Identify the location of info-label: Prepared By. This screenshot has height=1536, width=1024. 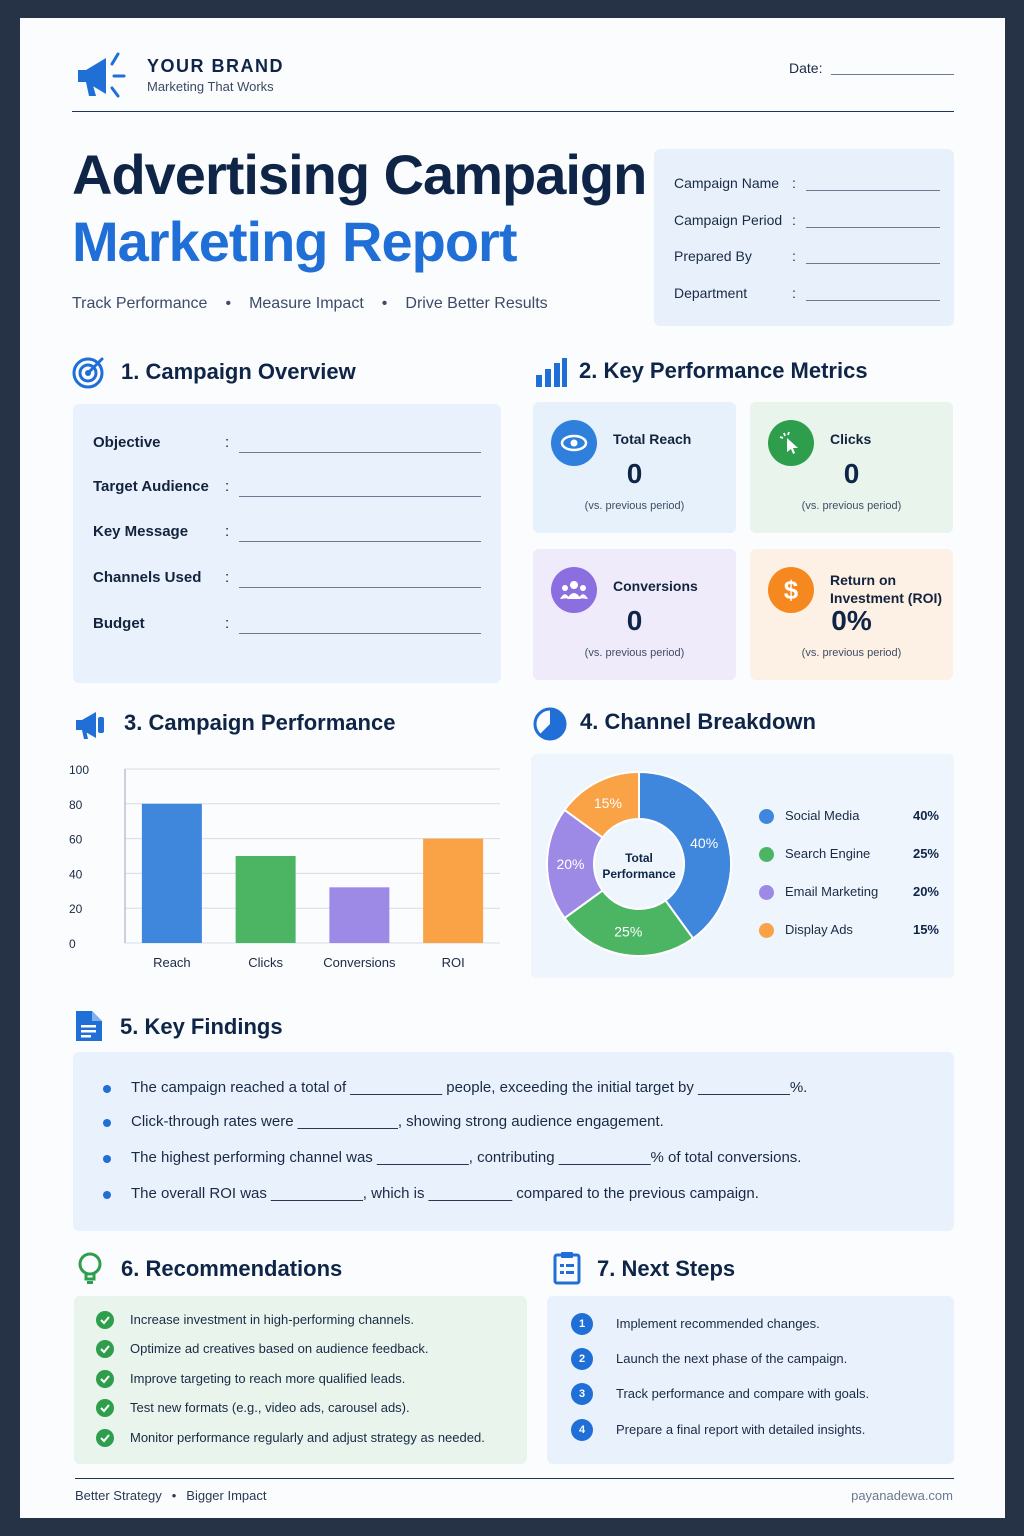
(713, 256).